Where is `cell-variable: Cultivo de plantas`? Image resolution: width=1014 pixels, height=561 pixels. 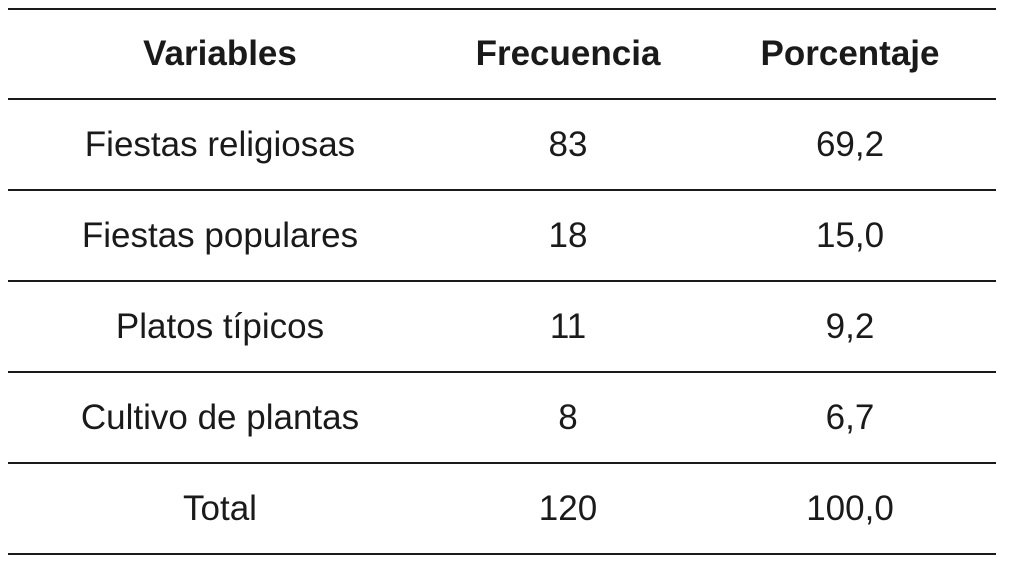 cell-variable: Cultivo de plantas is located at coordinates (220, 418).